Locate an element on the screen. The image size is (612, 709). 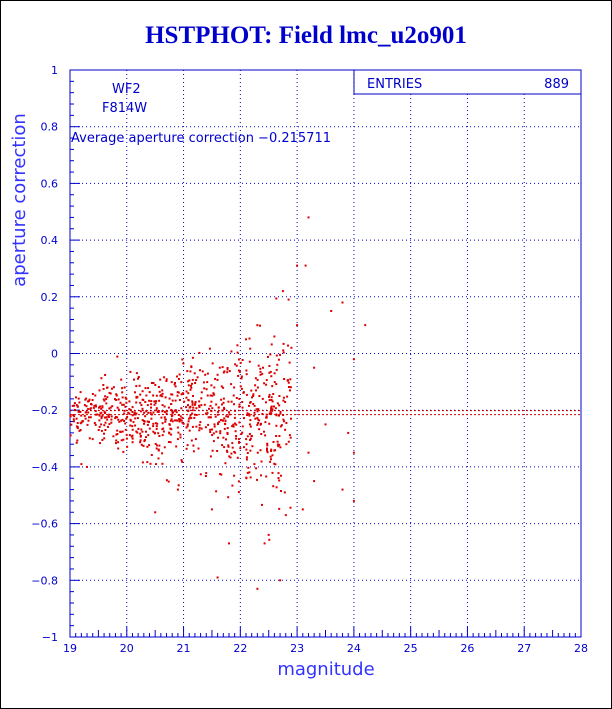
y-tick-label: −0.4 is located at coordinates (44, 467).